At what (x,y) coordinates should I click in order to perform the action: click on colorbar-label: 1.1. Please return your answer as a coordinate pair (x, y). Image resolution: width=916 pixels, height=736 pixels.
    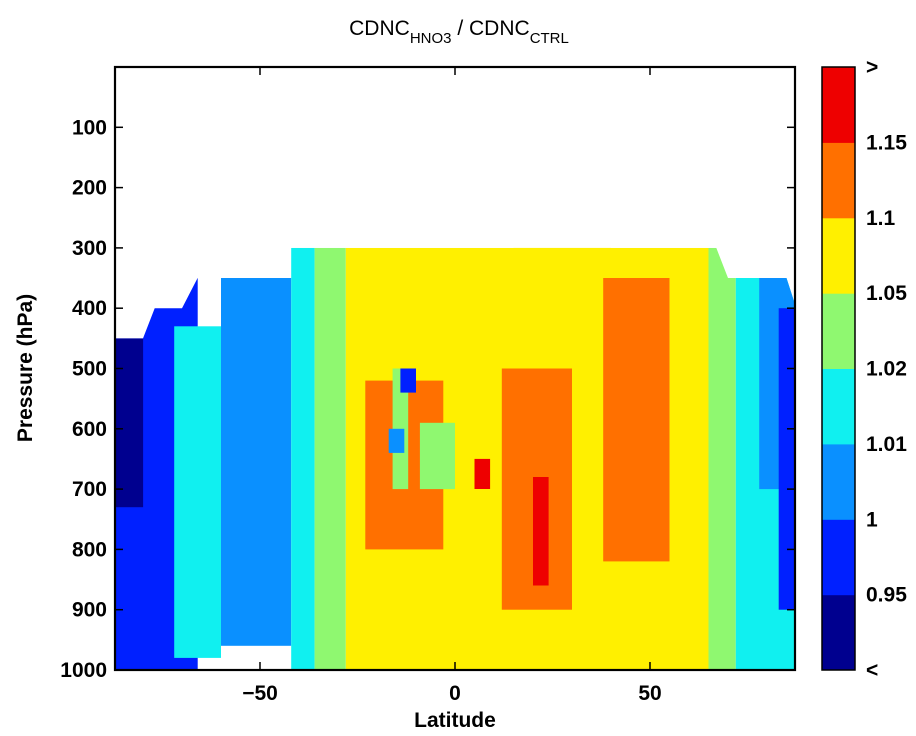
    Looking at the image, I should click on (881, 218).